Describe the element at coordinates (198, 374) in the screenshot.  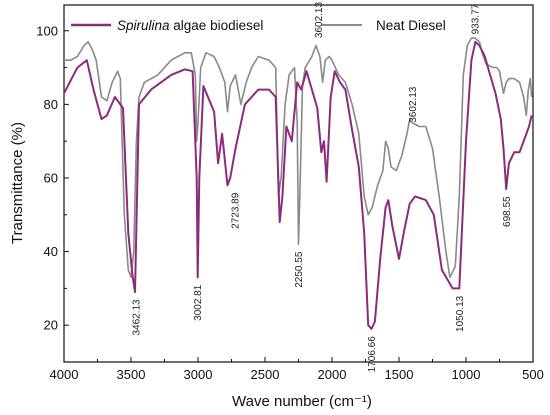
I see `x-tick-label: 3000` at that location.